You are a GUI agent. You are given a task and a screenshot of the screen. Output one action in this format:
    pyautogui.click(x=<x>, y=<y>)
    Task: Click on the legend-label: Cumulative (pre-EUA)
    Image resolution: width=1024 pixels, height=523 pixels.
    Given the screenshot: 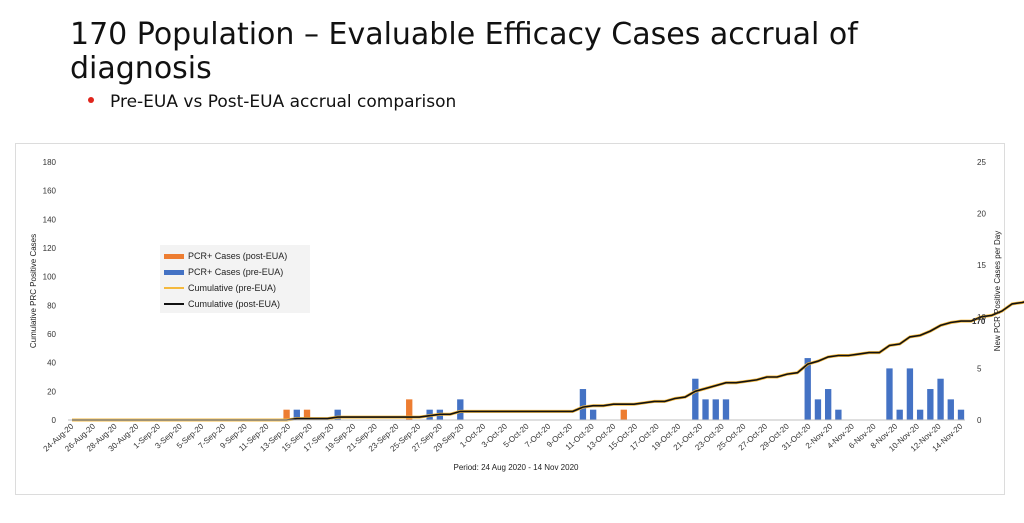 What is the action you would take?
    pyautogui.click(x=232, y=288)
    